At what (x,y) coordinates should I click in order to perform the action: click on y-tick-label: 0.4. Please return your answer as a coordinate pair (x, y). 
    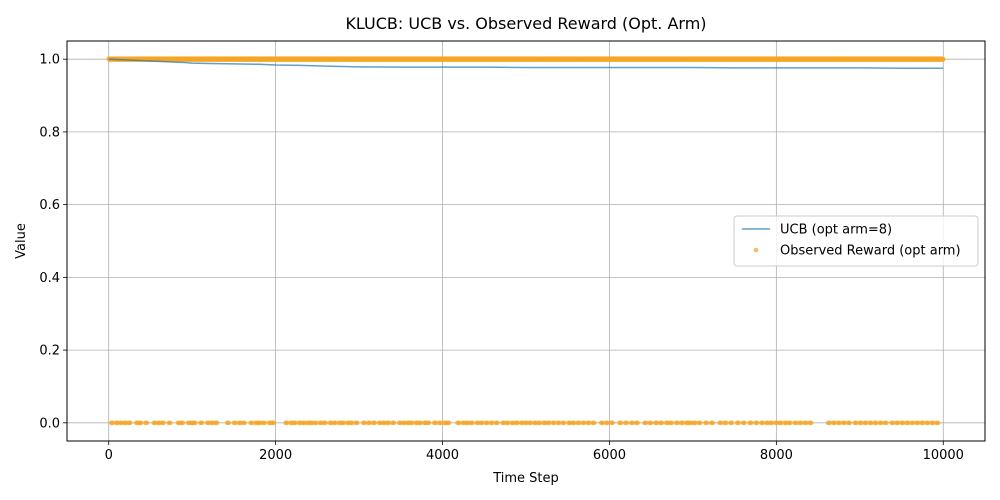
    Looking at the image, I should click on (49, 278).